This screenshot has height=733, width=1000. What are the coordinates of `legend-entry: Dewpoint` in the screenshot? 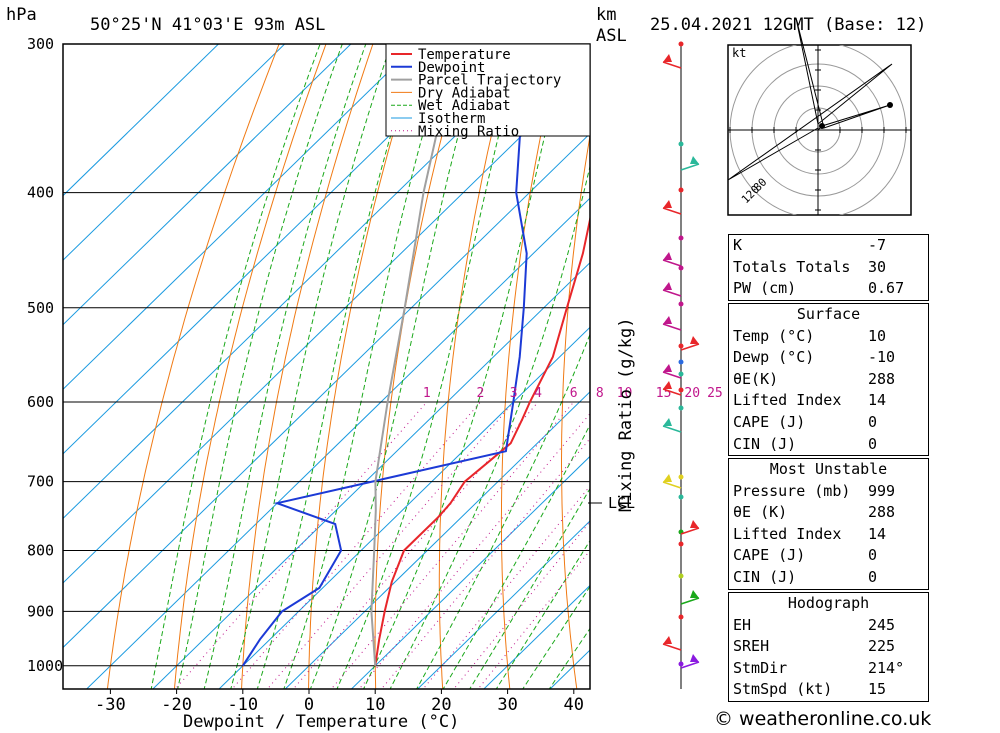 It's located at (451, 68).